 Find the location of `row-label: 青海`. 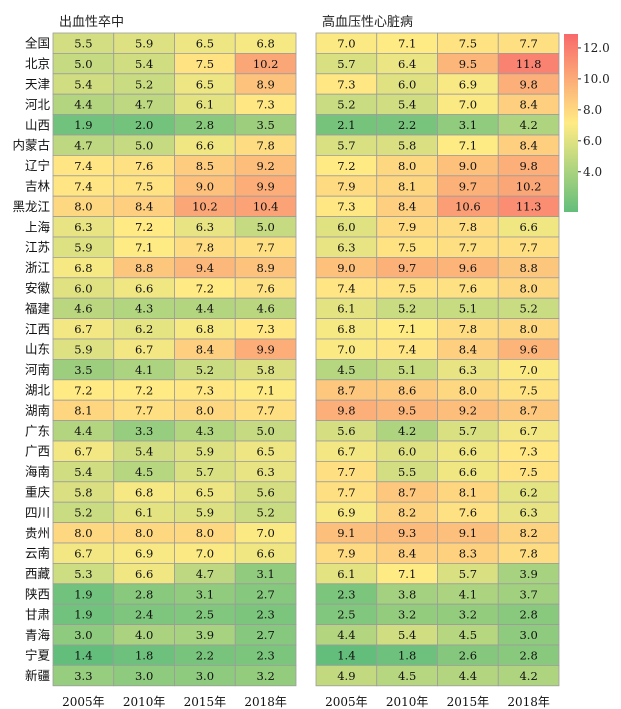

row-label: 青海 is located at coordinates (38, 634).